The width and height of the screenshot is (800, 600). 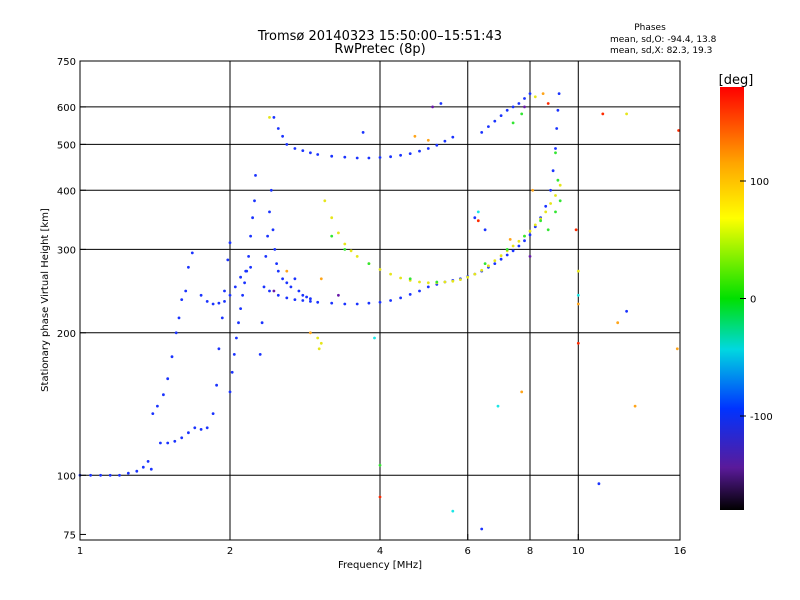 I want to click on stats-o-mode: mean, sd,O: -94.4, 13.8, so click(x=663, y=40).